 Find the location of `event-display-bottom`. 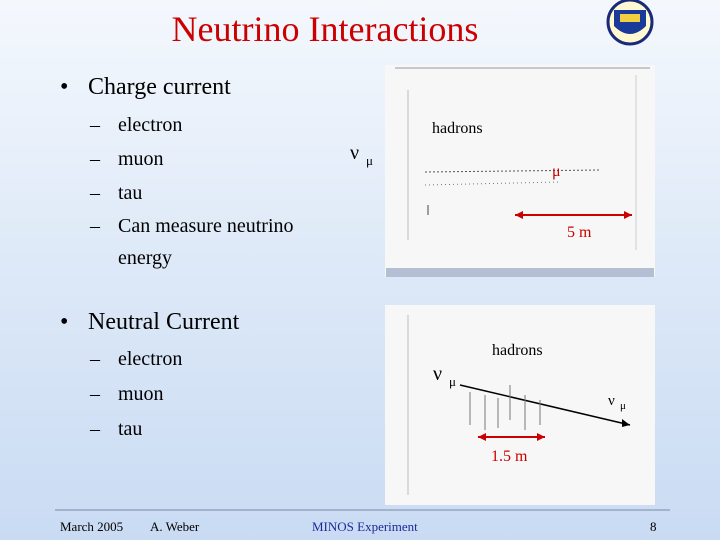

event-display-bottom is located at coordinates (520, 405).